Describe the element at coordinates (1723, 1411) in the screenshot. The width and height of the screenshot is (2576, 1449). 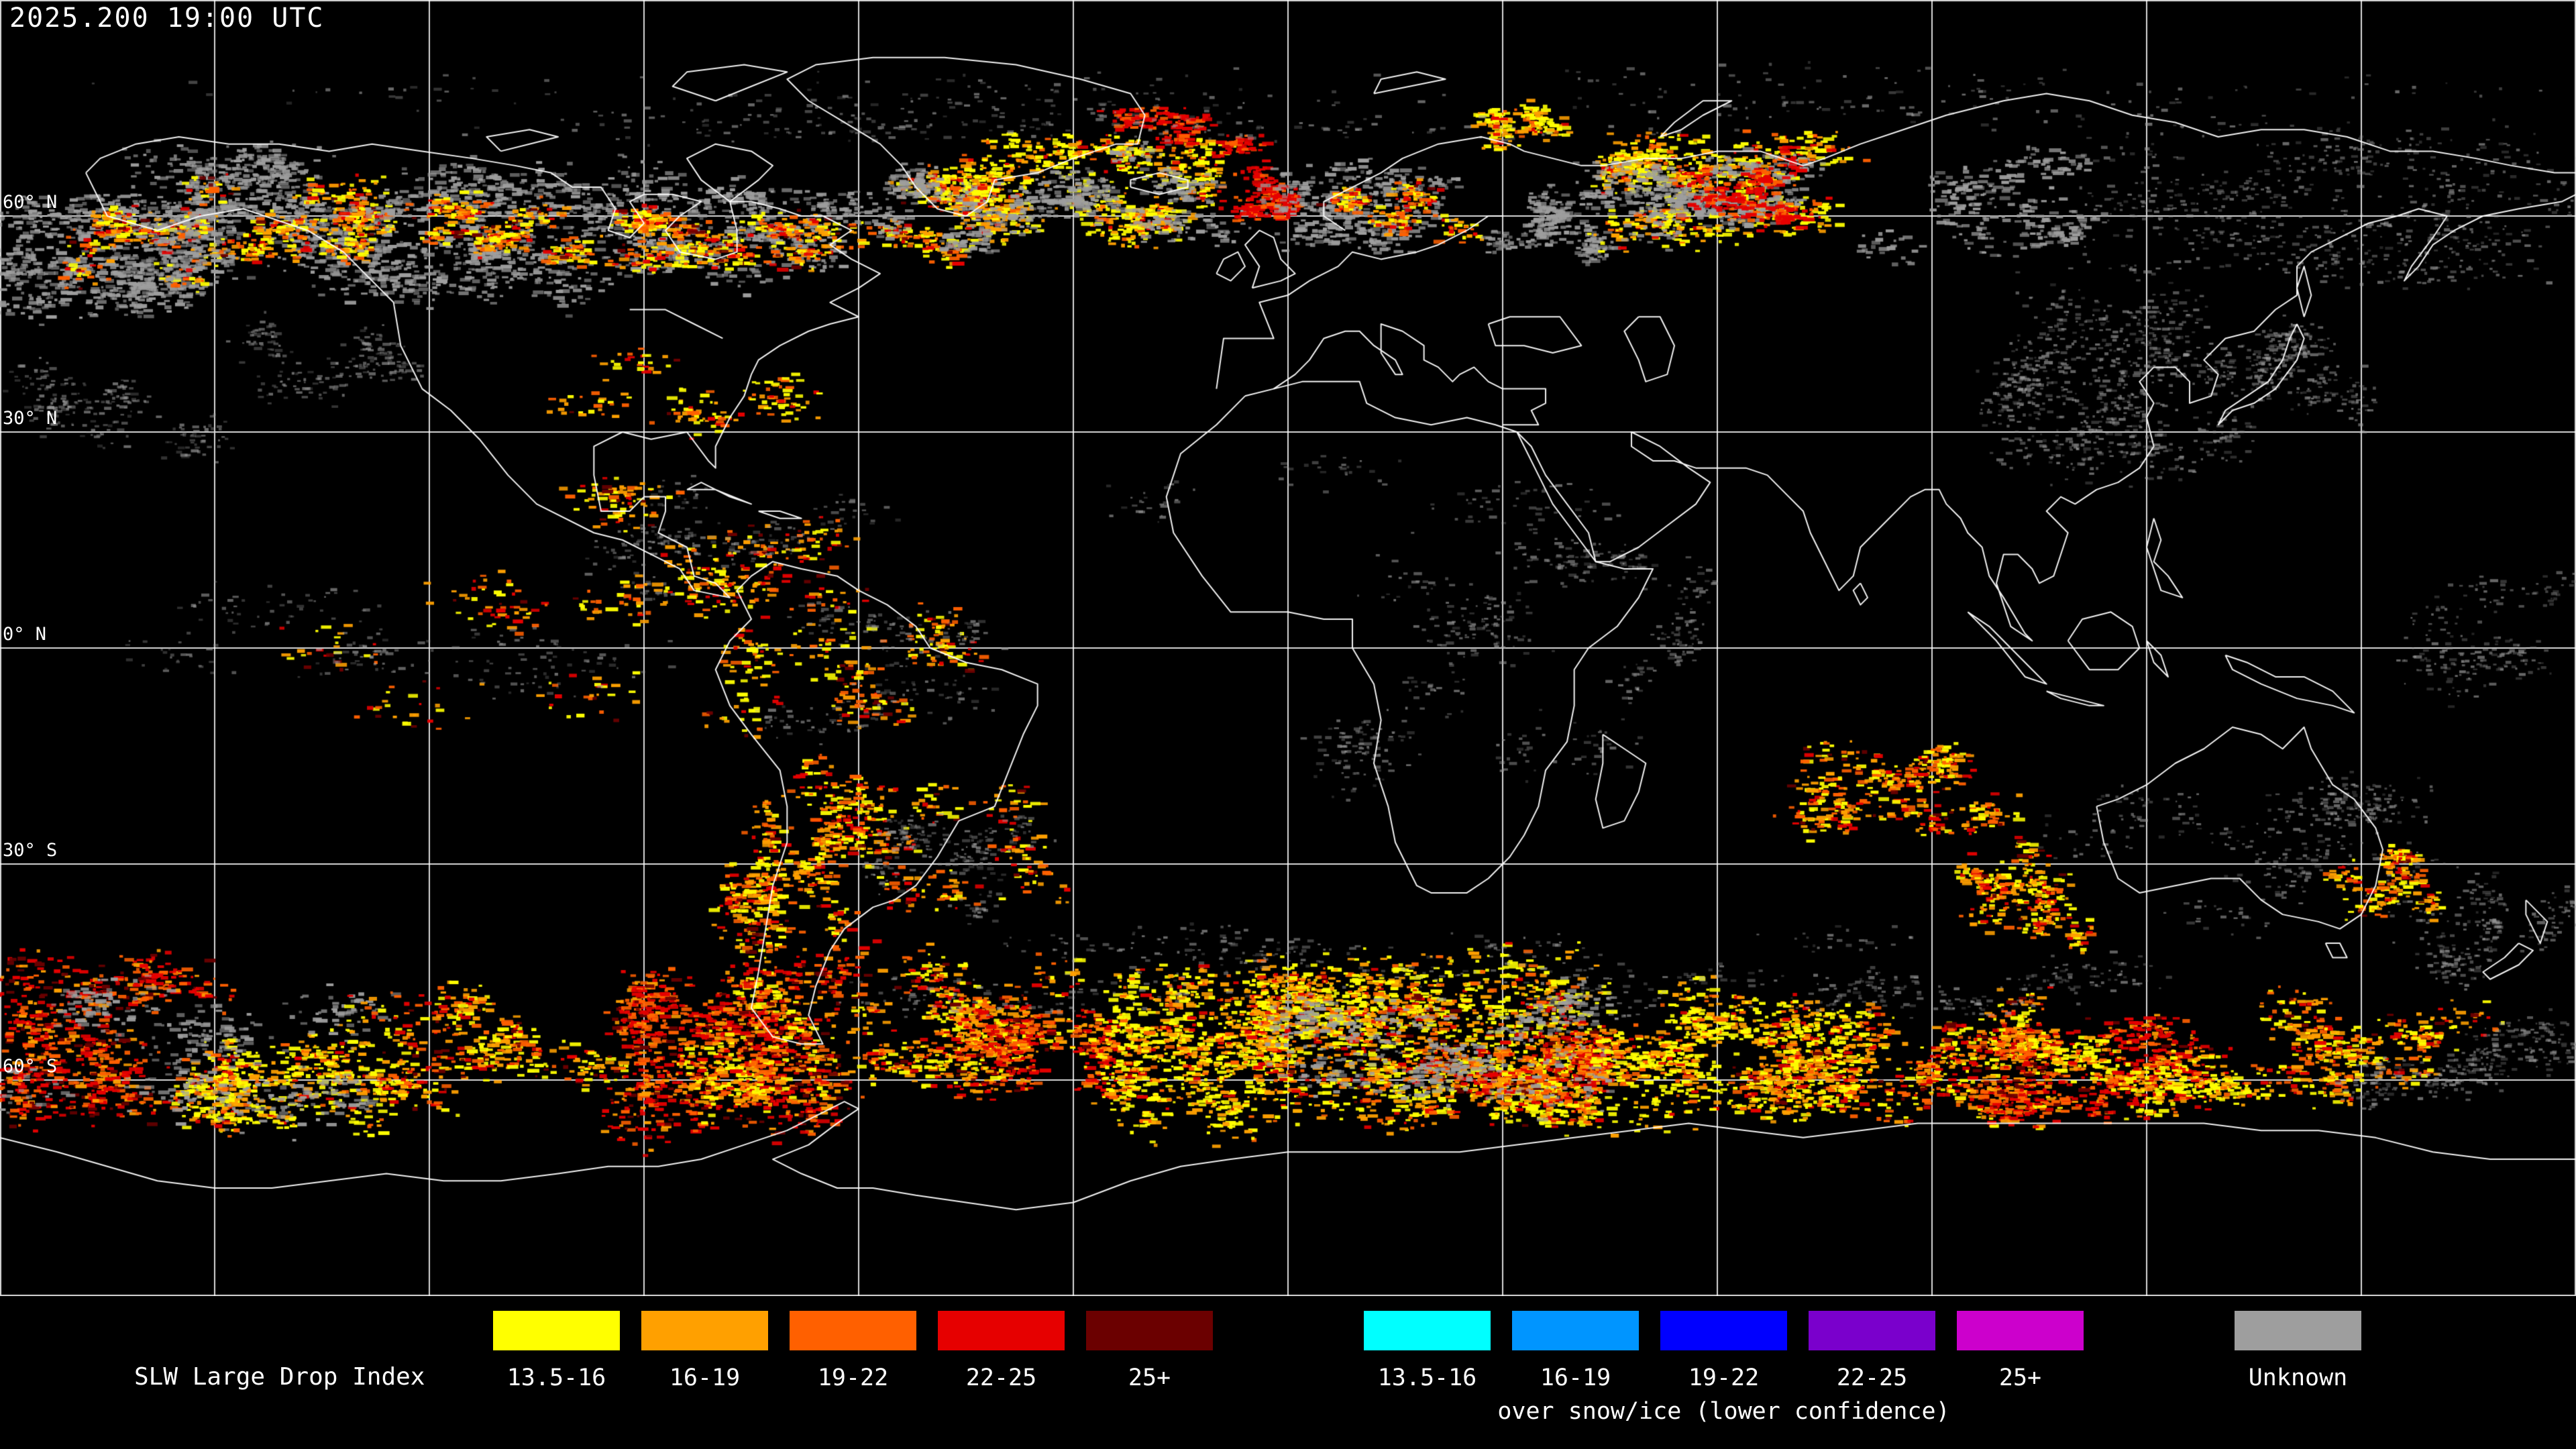
I see `snow-ice-caption: over snow/ice (lower confidence)` at that location.